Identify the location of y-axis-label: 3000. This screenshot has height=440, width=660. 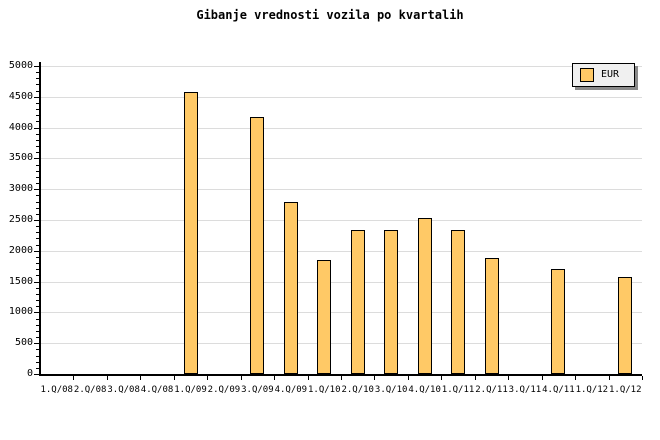
(20, 189).